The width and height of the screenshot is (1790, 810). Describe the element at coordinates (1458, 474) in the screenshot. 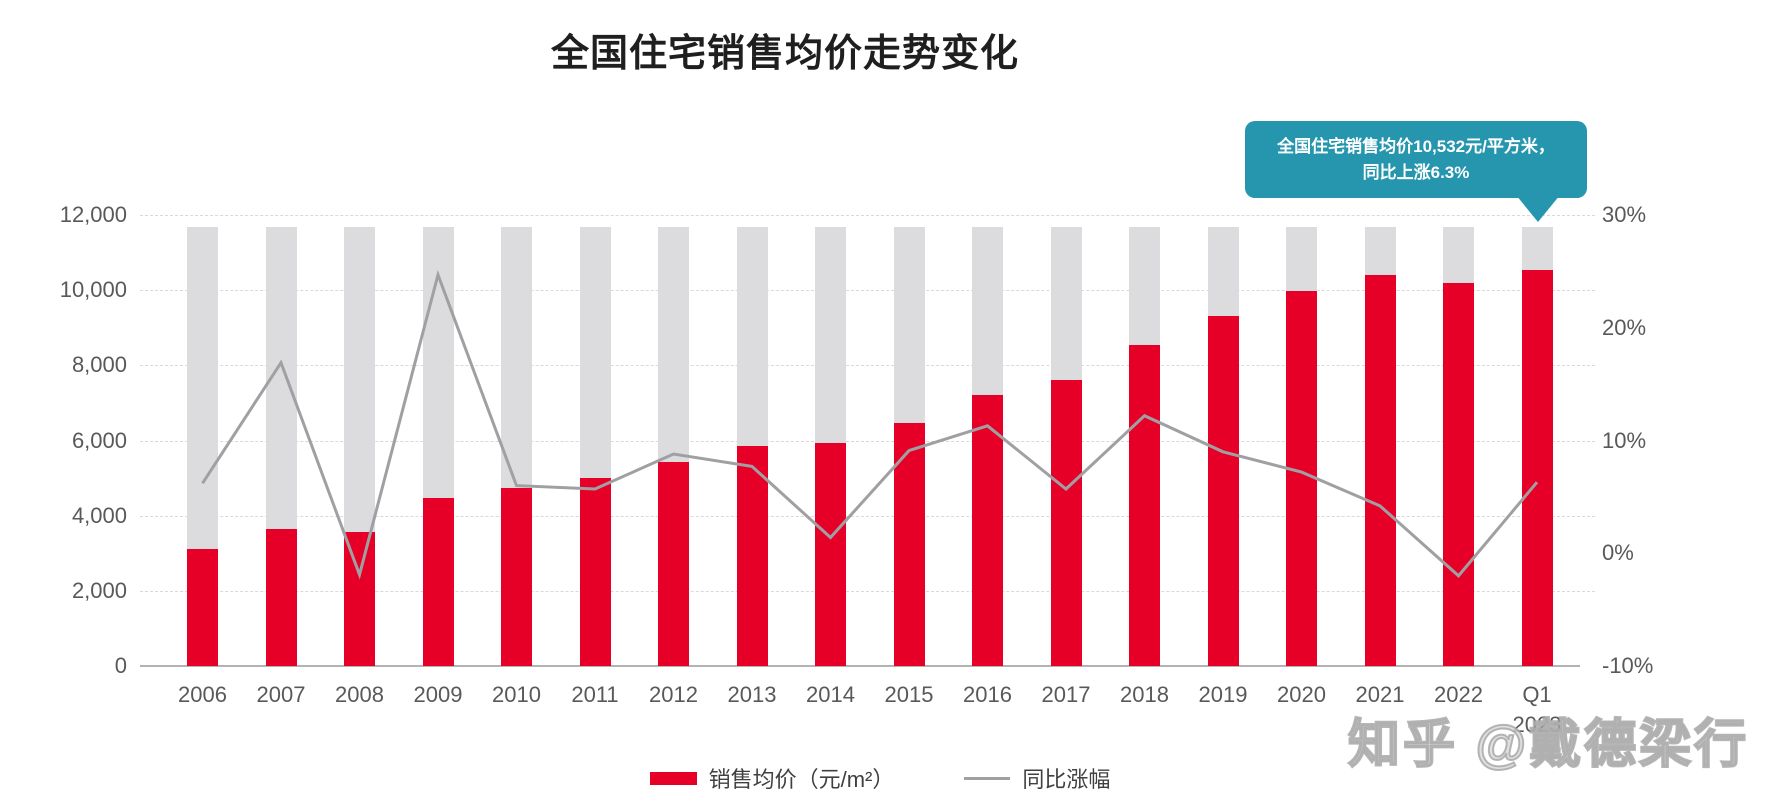

I see `bar-2022` at that location.